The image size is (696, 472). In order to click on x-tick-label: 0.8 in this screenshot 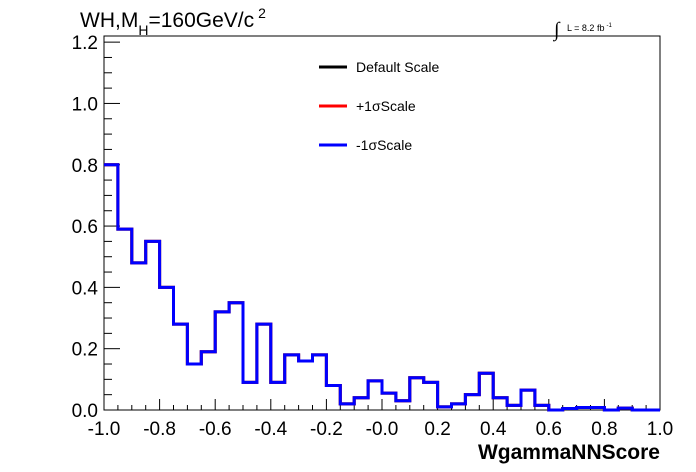, I will do `click(604, 429)`.